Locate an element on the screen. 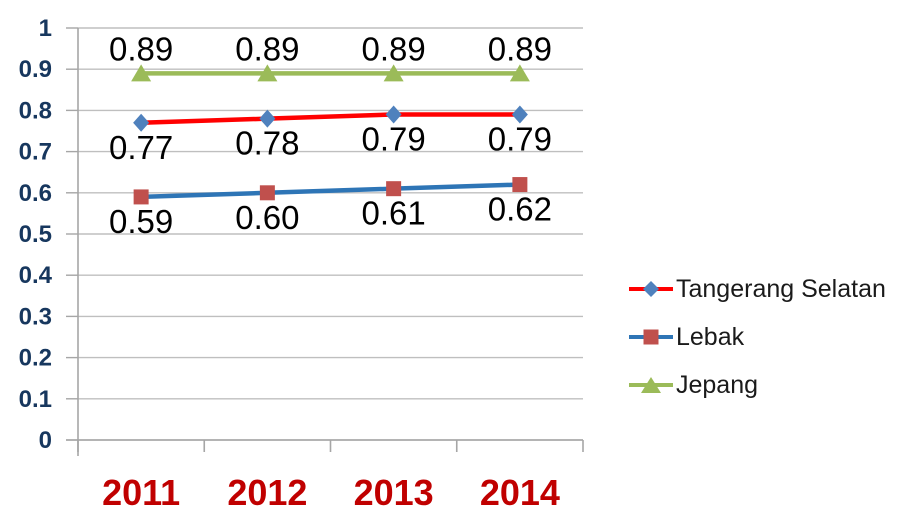  series-line-lebak is located at coordinates (330, 191).